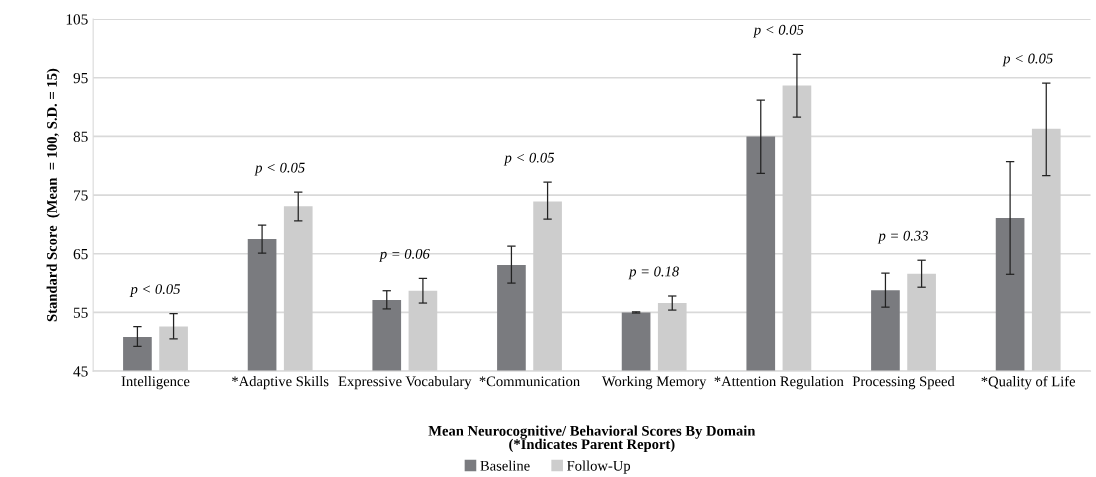 This screenshot has height=477, width=1096. Describe the element at coordinates (405, 382) in the screenshot. I see `x-tick-label: Expressive Vocabulary` at that location.